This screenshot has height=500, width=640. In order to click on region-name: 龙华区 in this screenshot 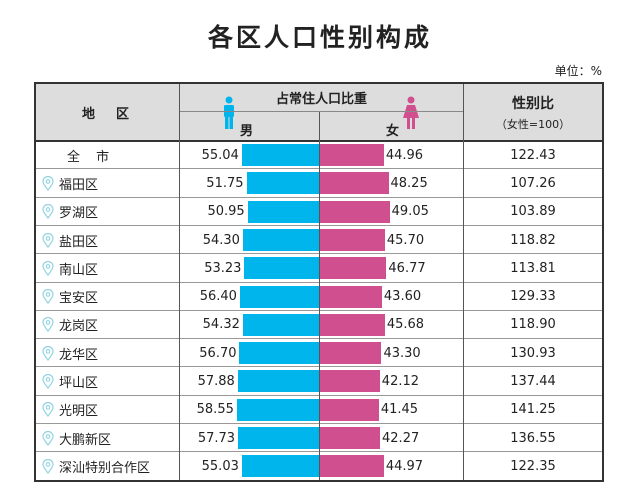, I will do `click(79, 355)`.